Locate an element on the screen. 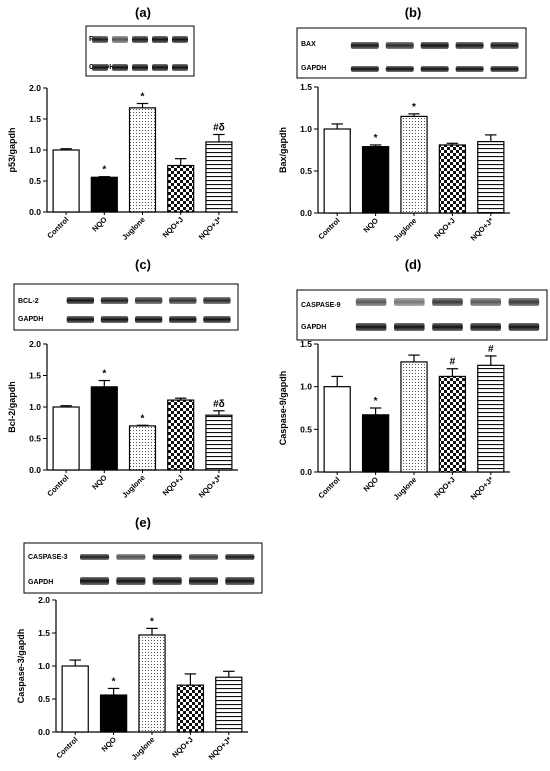 Image resolution: width=550 pixels, height=771 pixels. blot-row-label: GAPDH is located at coordinates (313, 327).